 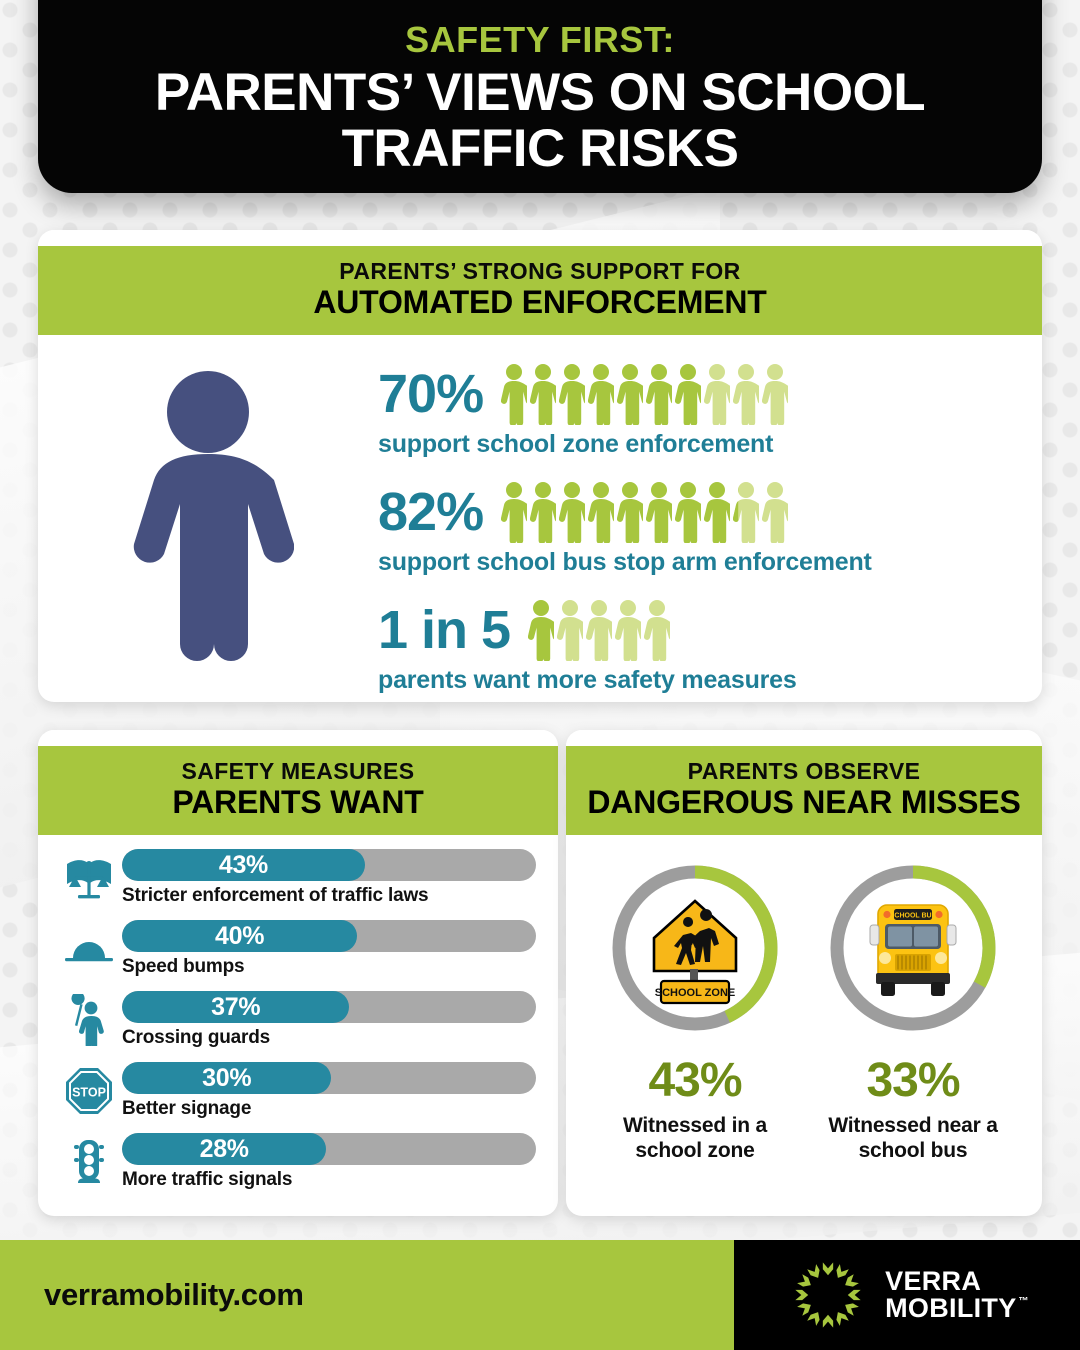 I want to click on enforcement-stat-3: 1 in 5, so click(x=444, y=630).